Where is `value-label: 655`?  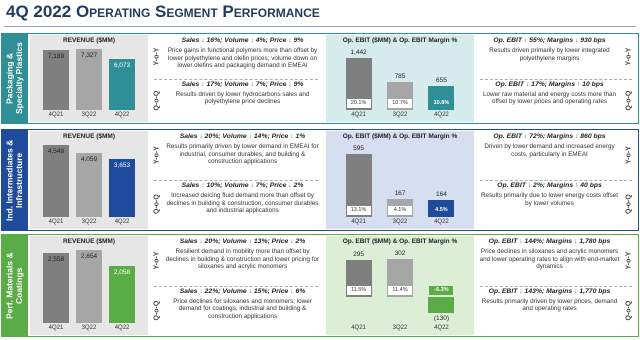 value-label: 655 is located at coordinates (441, 81).